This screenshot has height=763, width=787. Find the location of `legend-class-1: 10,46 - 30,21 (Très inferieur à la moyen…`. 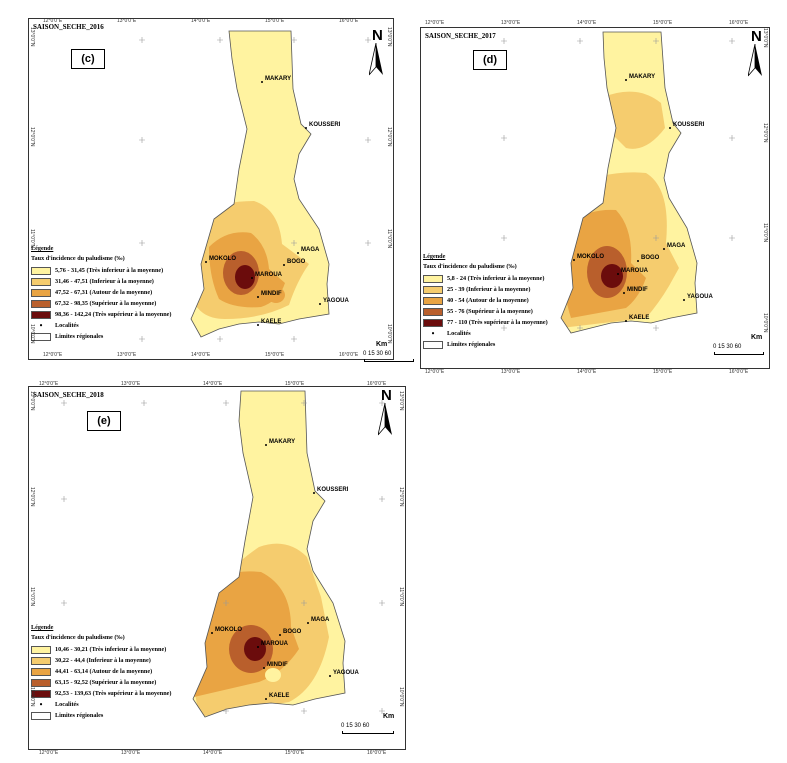

legend-class-1: 10,46 - 30,21 (Très inferieur à la moyen… is located at coordinates (101, 649).